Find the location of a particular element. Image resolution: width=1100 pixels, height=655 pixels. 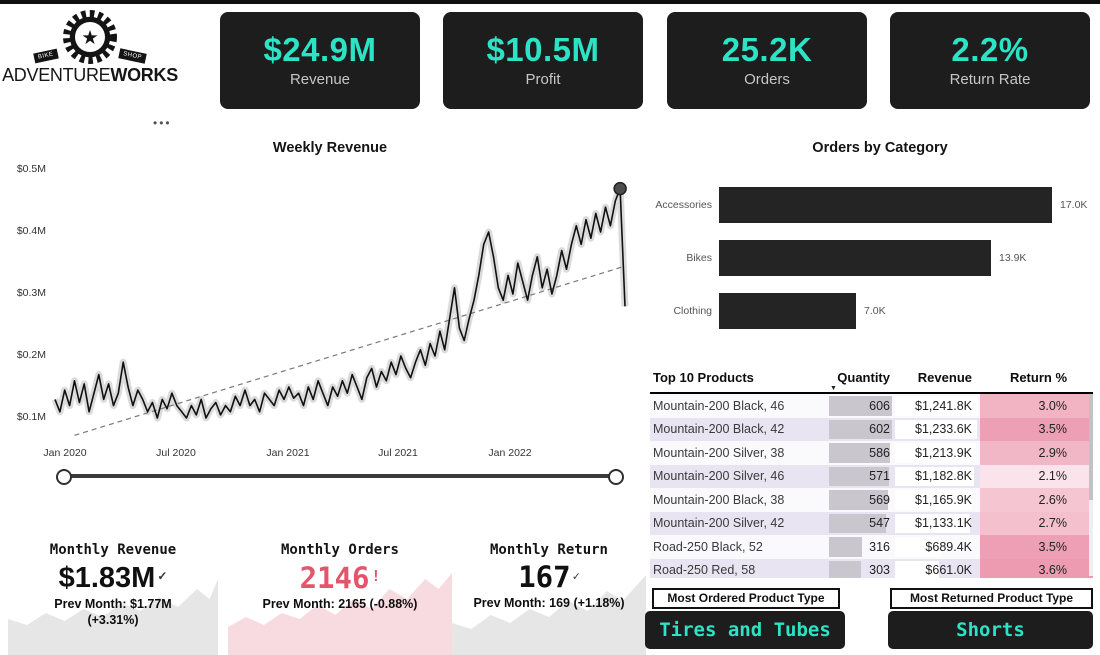

revenue-cell: $661.0K is located at coordinates (937, 568).